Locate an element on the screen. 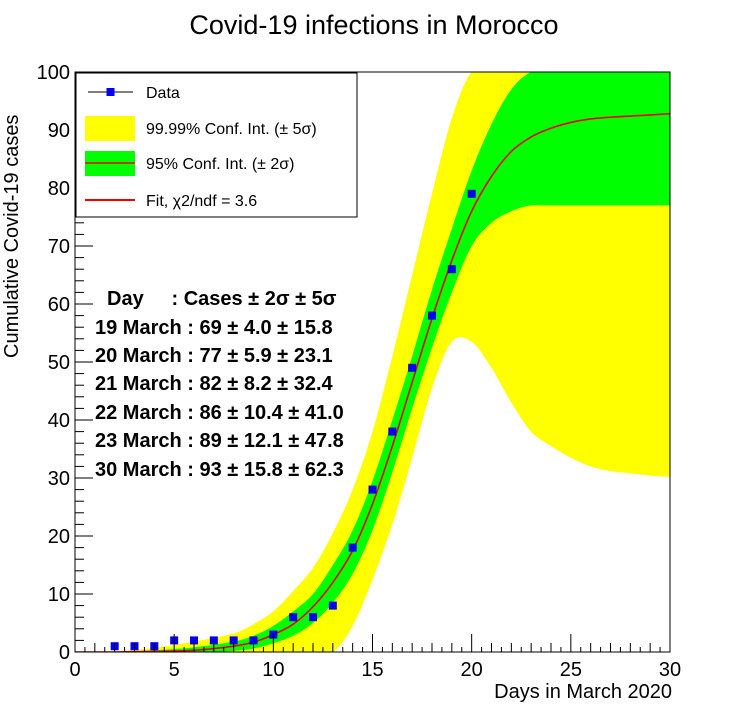 The image size is (748, 724). annotation-line: 30 March : 93 ± 15.8 ± 62.3 is located at coordinates (219, 470).